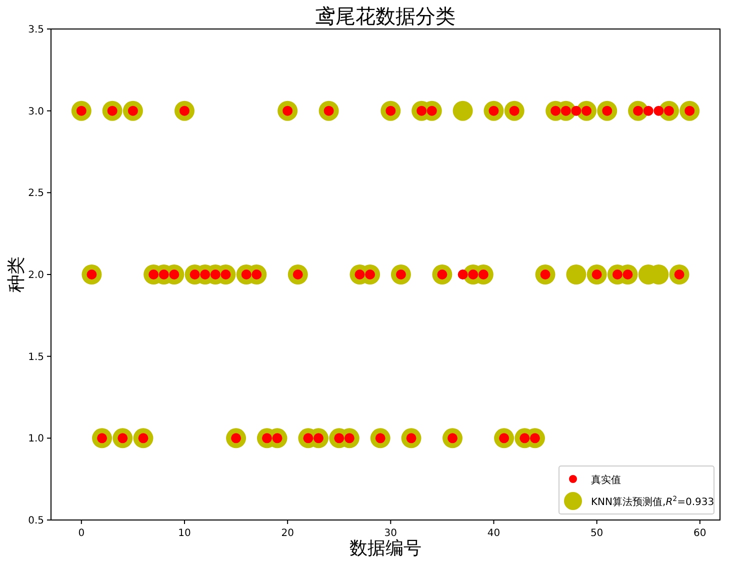 This screenshot has height=562, width=730. Describe the element at coordinates (36, 194) in the screenshot. I see `y-tick-label: 2.5` at that location.